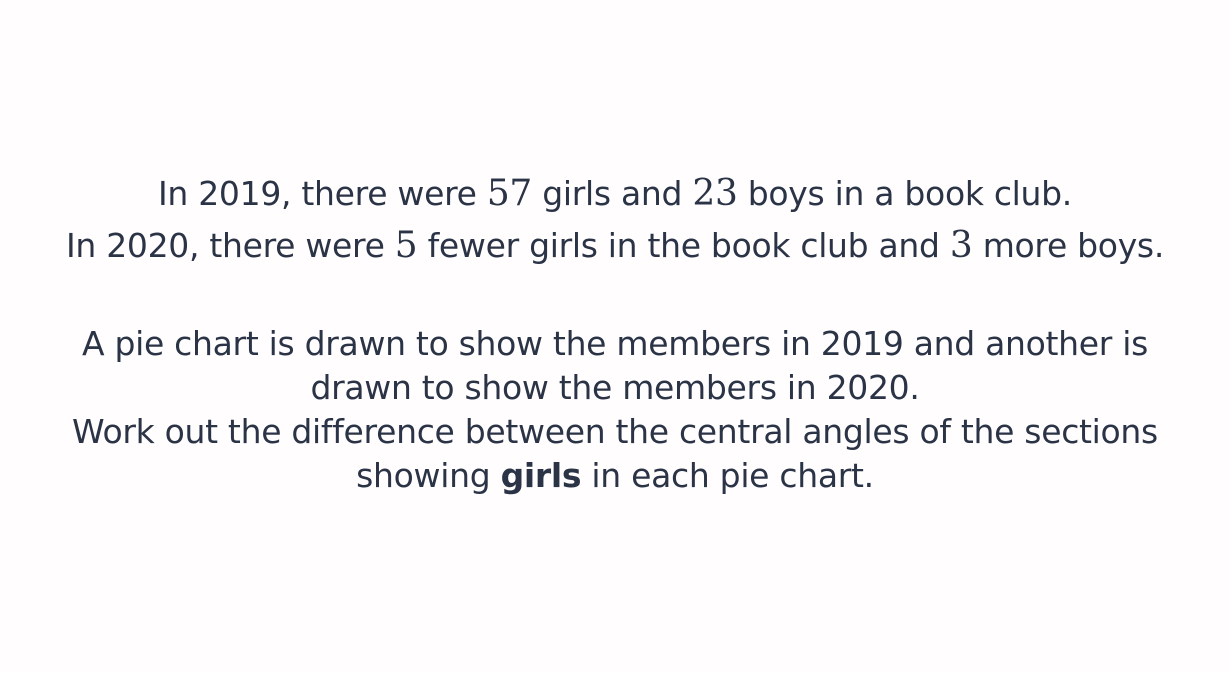  What do you see at coordinates (1068, 245) in the screenshot?
I see `line2-suffix: more boys.` at bounding box center [1068, 245].